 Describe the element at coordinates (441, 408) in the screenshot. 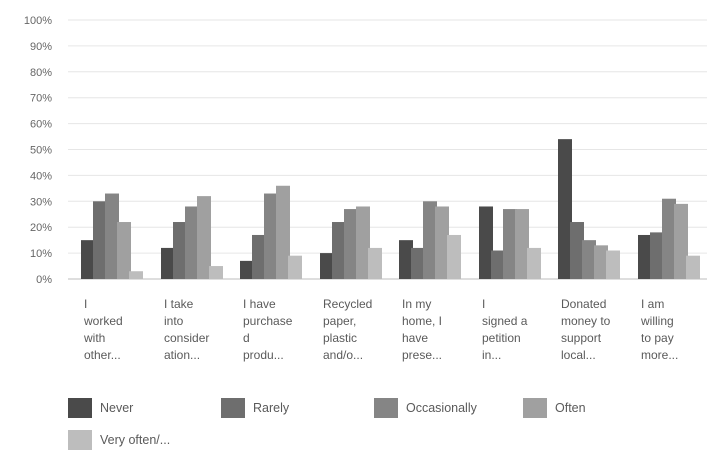

I see `legend-label: Occasionally` at that location.